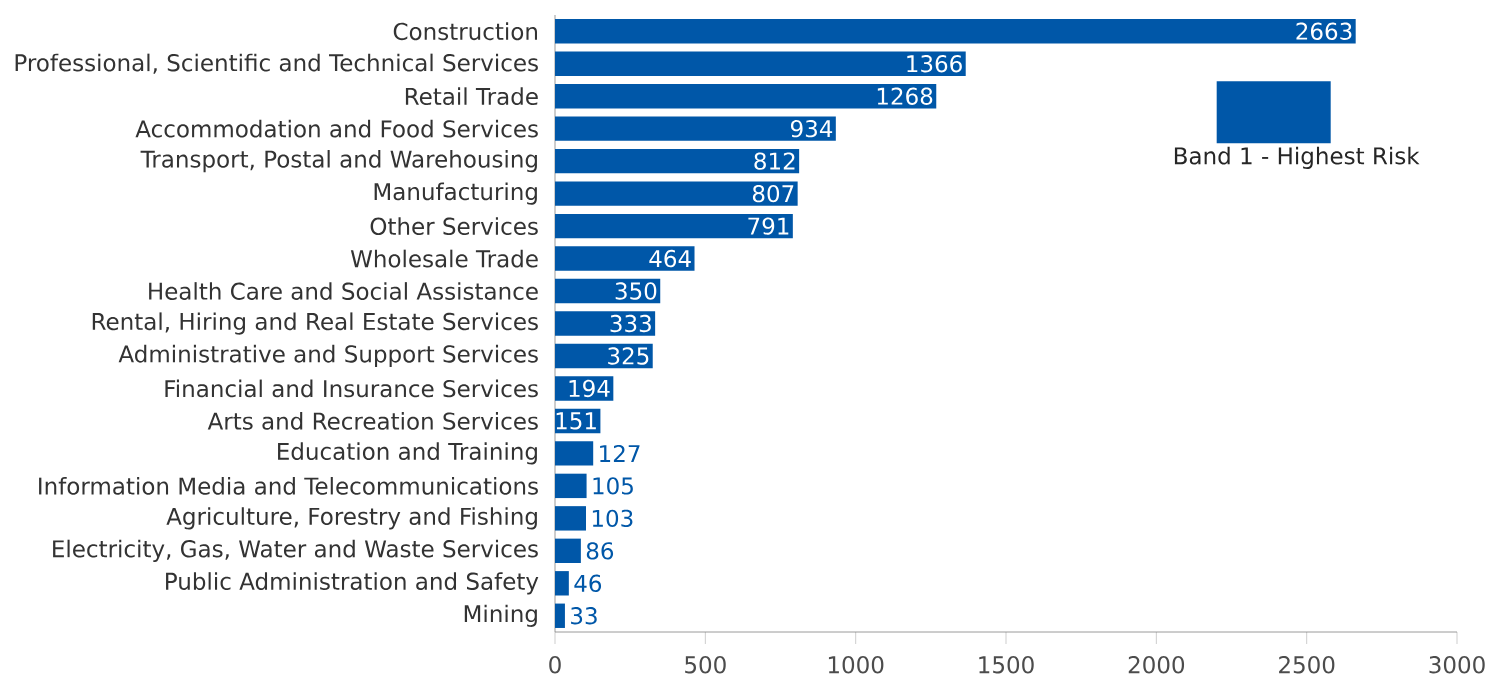 The image size is (1506, 675). Describe the element at coordinates (555, 665) in the screenshot. I see `x-tick-label: 0` at that location.